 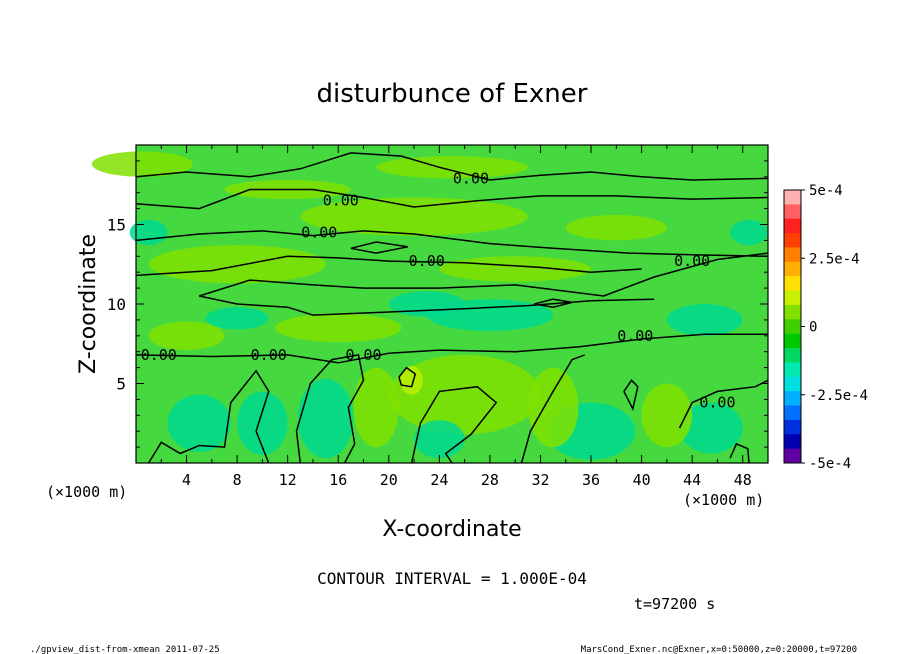 I want to click on y-tick-label: 10, so click(x=116, y=304).